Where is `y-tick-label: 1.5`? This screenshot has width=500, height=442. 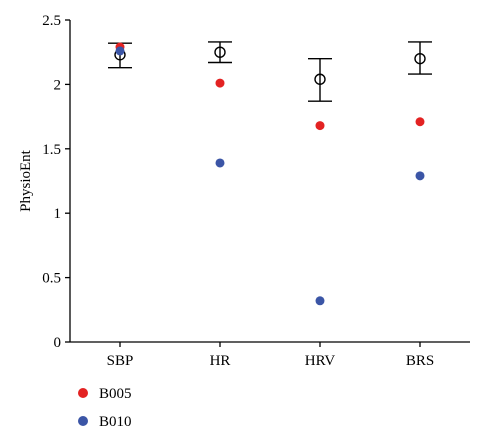 y-tick-label: 1.5 is located at coordinates (51, 150).